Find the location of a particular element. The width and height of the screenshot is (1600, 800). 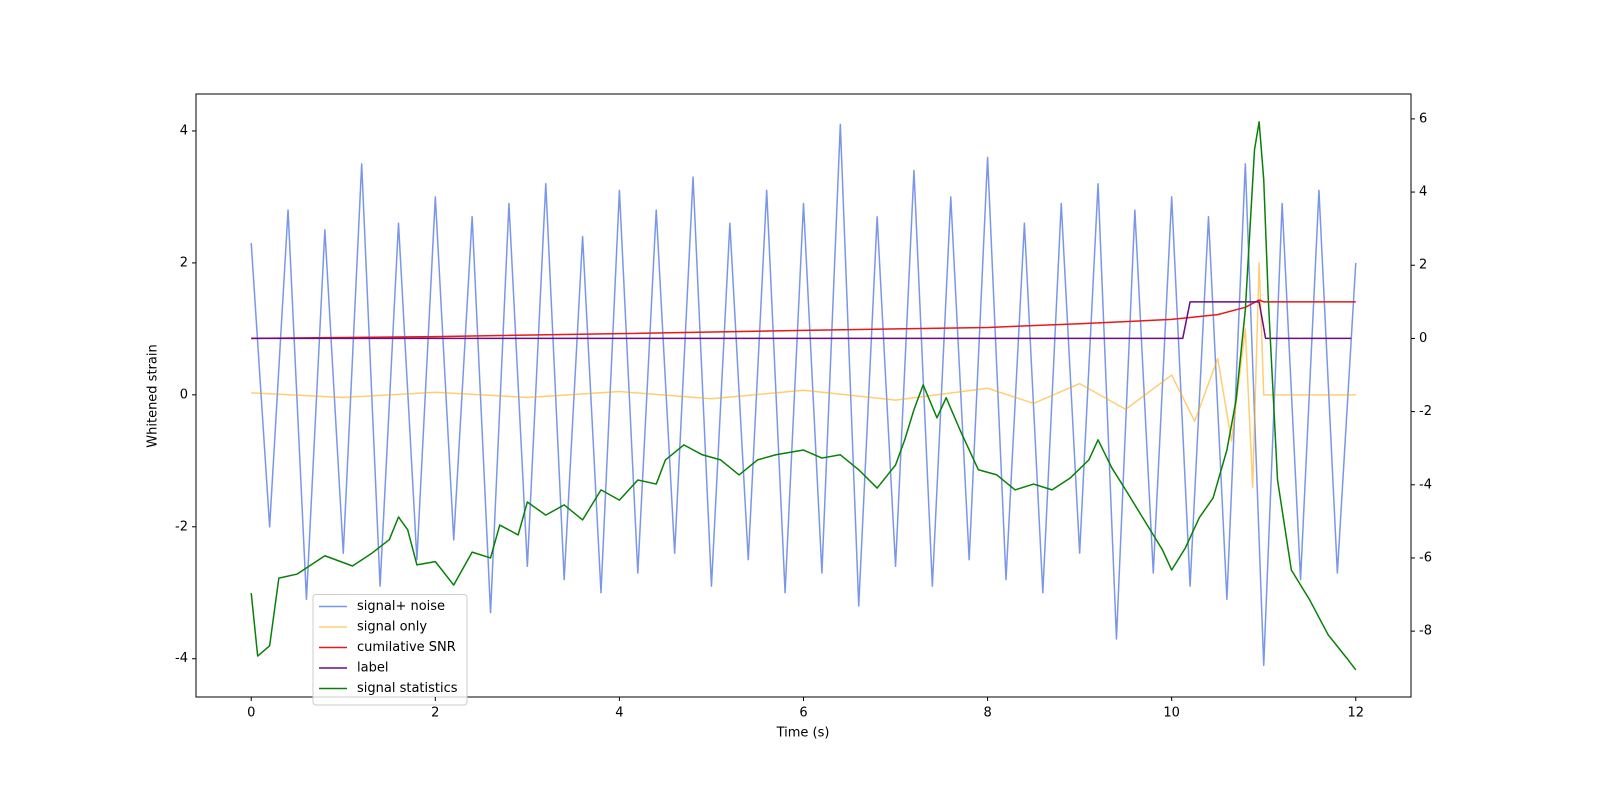

x-tick-label: 2 is located at coordinates (435, 713).